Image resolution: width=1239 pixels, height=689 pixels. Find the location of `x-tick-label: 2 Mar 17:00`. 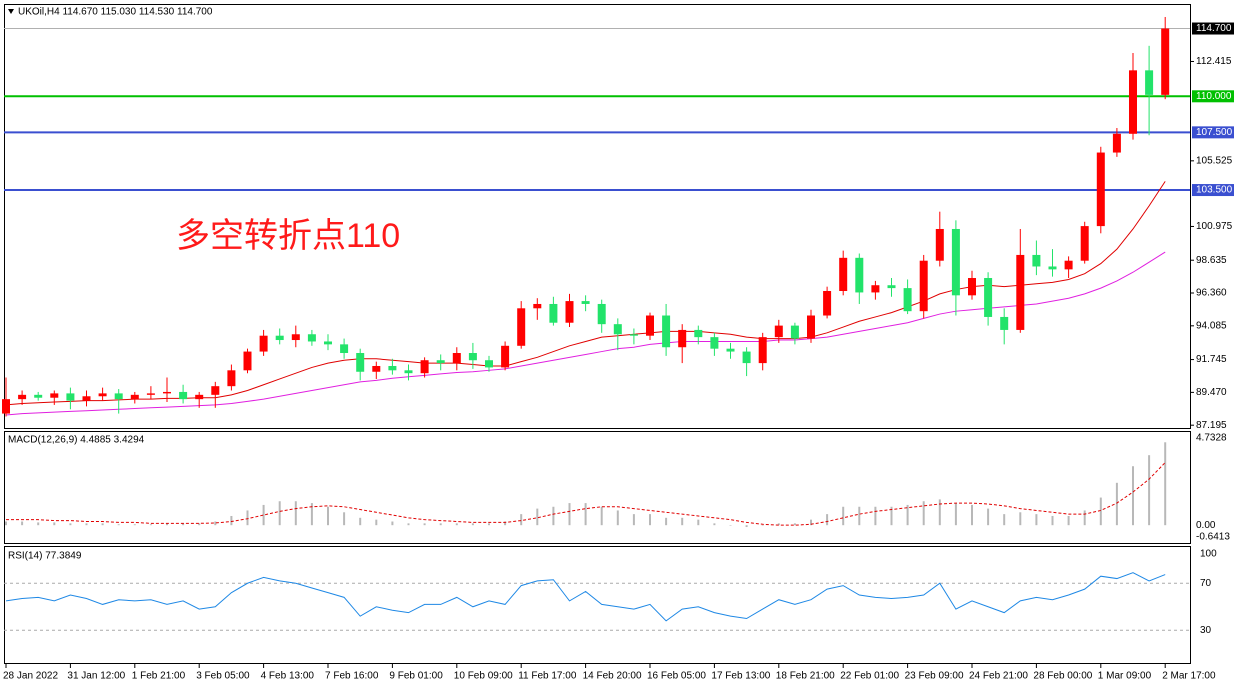

x-tick-label: 2 Mar 17:00 is located at coordinates (1189, 676).